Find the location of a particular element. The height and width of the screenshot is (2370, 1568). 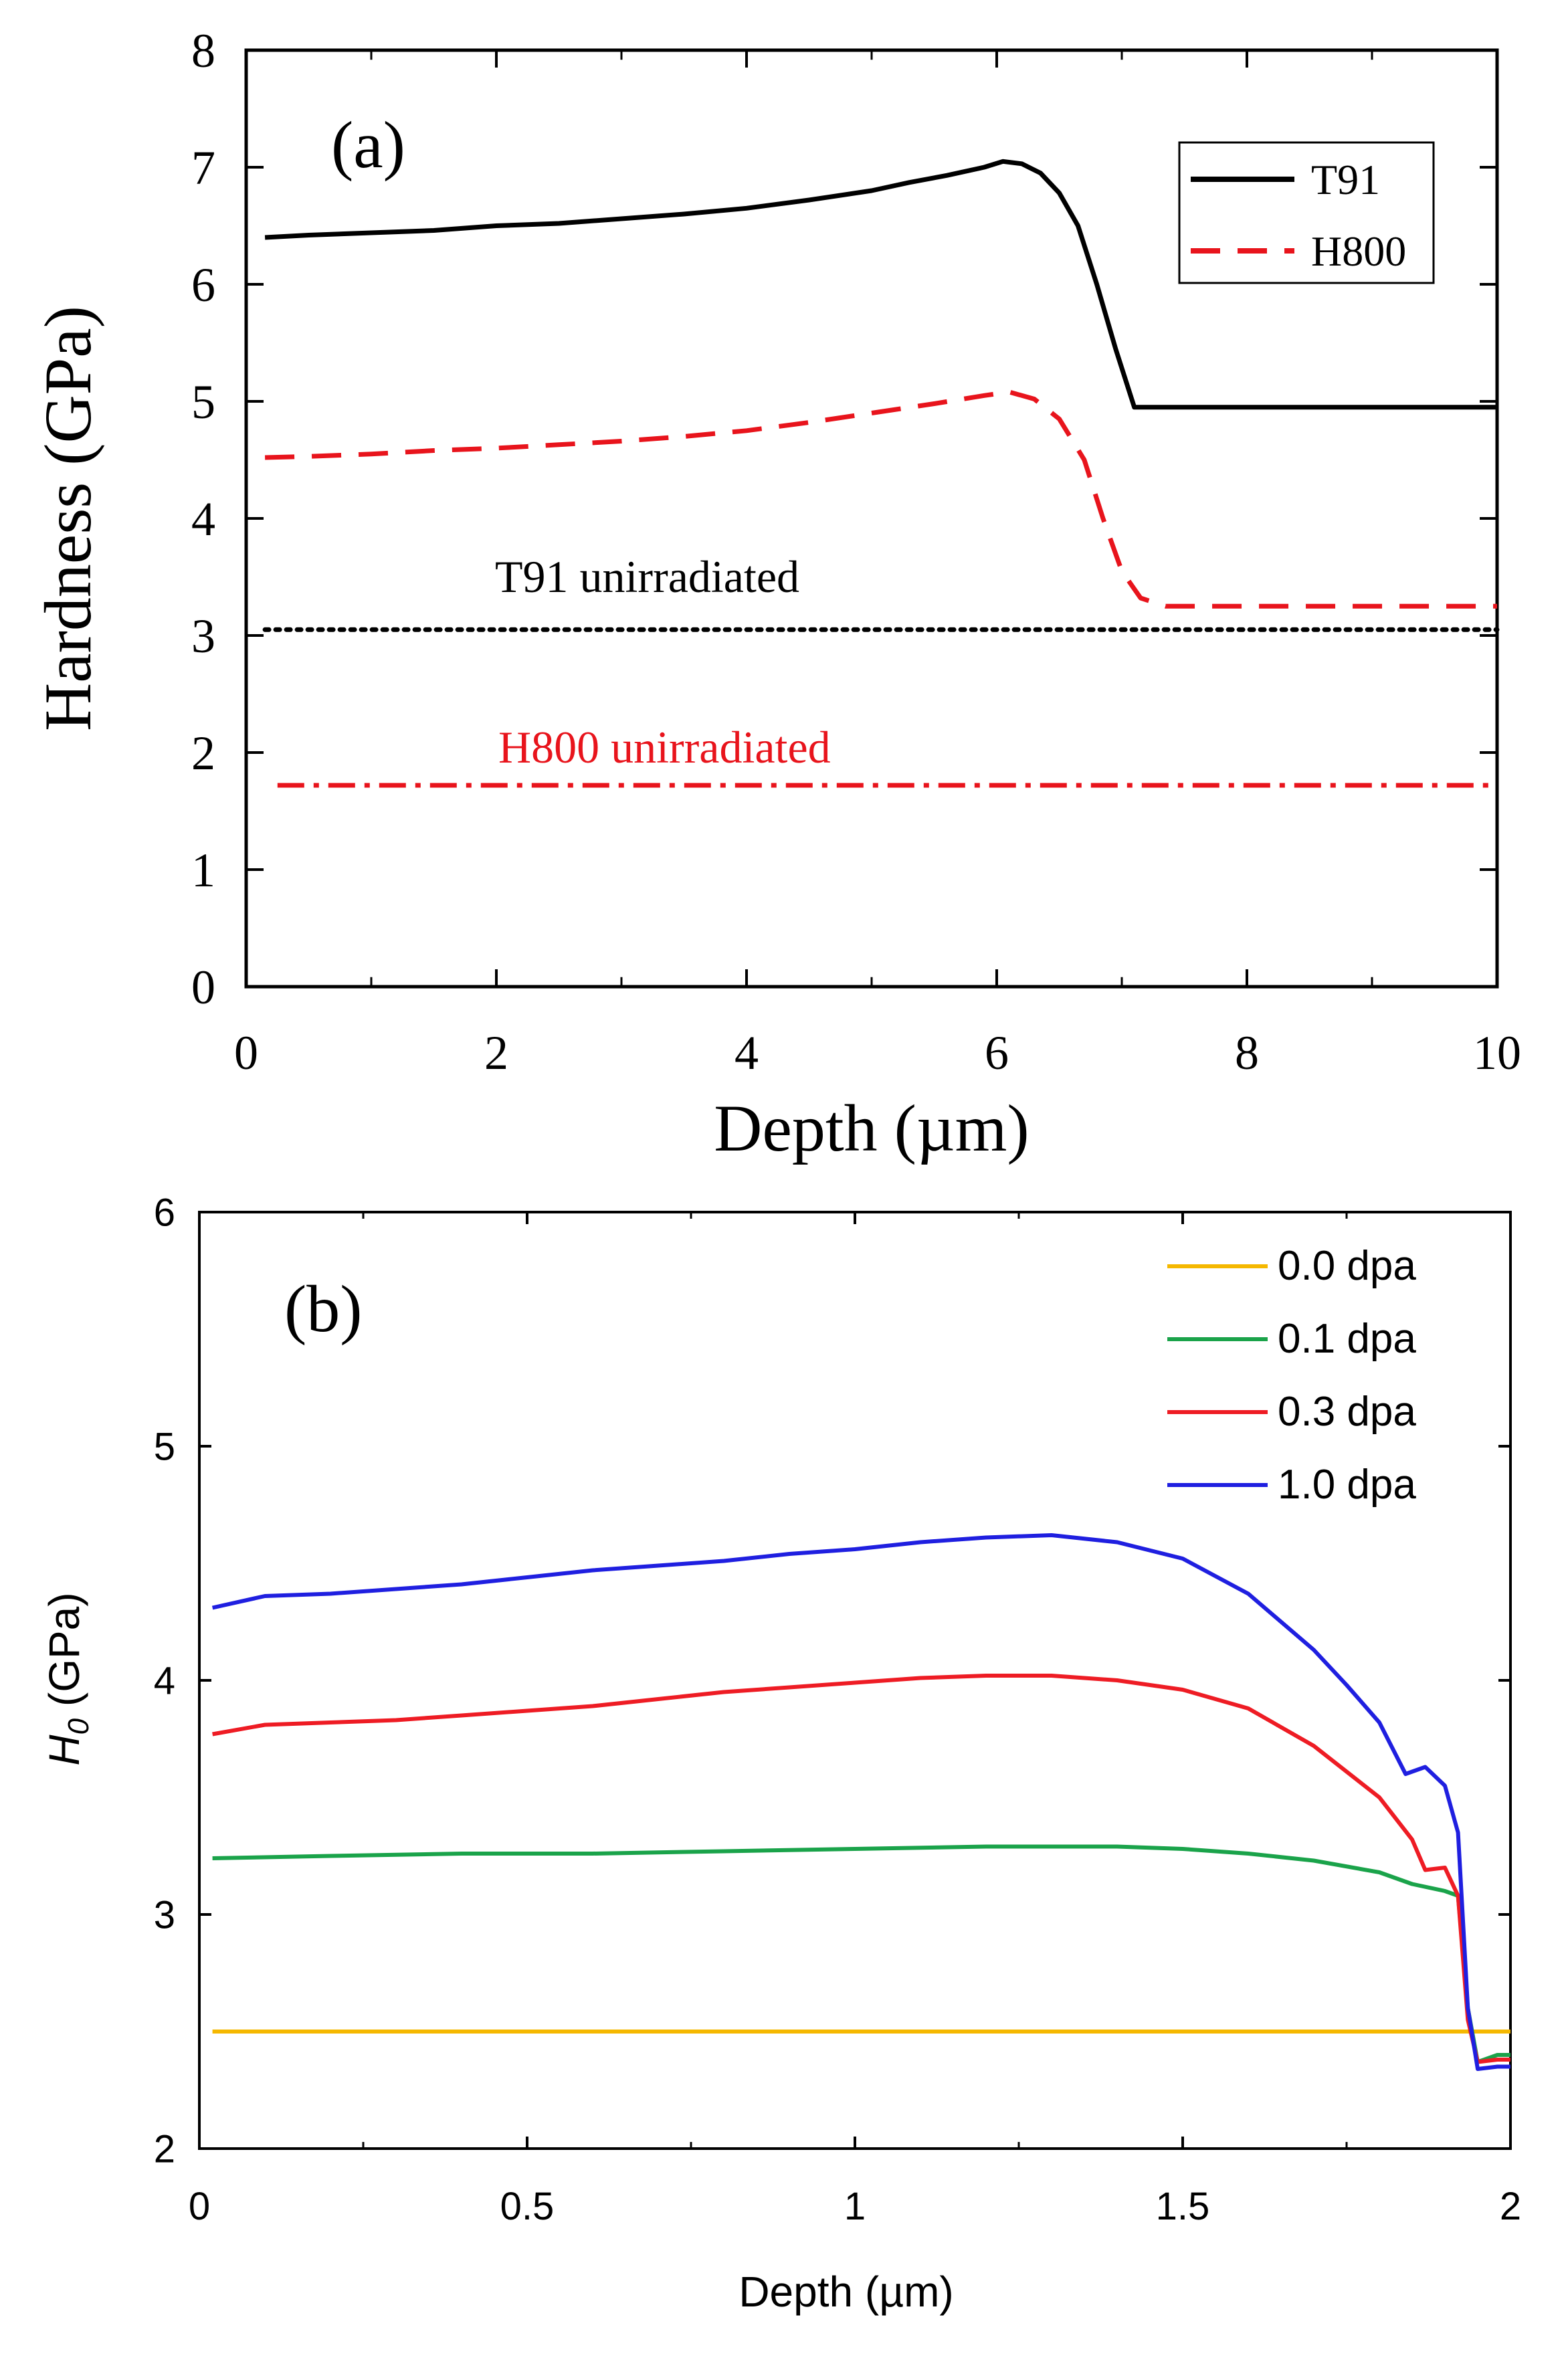

y-axis-label-b: H0 (GPa) is located at coordinates (67, 1678).